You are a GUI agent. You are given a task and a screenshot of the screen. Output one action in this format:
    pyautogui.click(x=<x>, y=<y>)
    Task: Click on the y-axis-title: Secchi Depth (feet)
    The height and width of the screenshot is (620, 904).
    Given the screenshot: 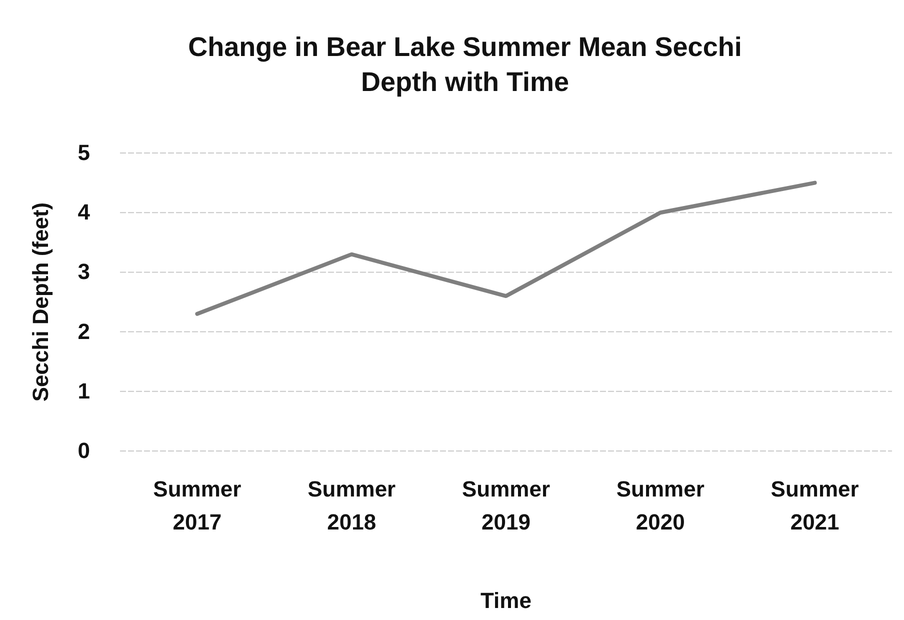 What is the action you would take?
    pyautogui.click(x=40, y=302)
    